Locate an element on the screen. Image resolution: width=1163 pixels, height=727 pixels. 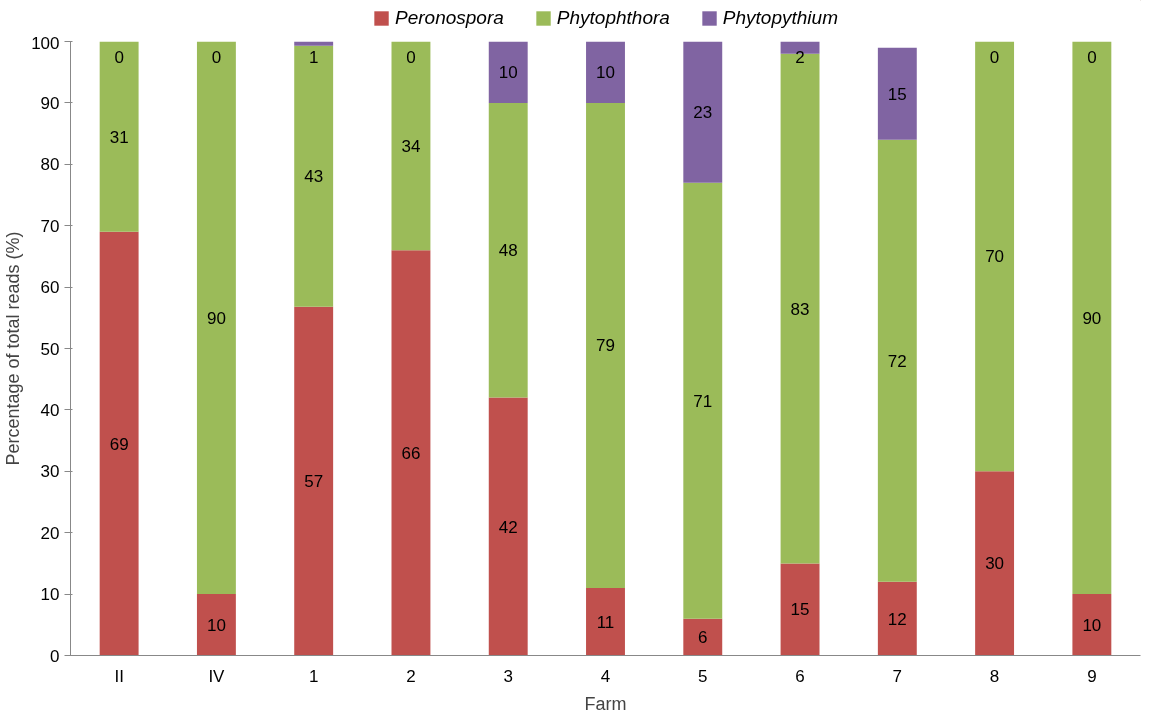
data-label: 66 is located at coordinates (411, 453).